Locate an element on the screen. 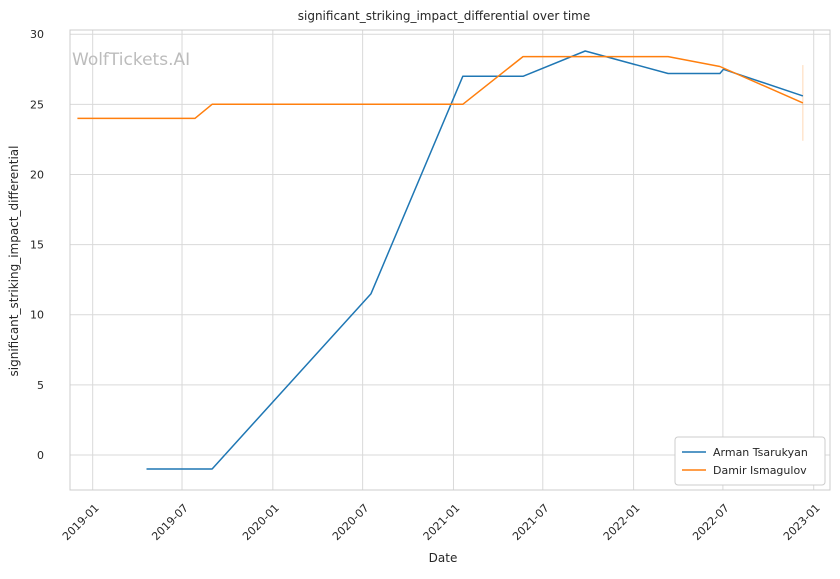 The height and width of the screenshot is (579, 840). legend-label-arman-tsarukyan: Arman Tsarukyan is located at coordinates (760, 452).